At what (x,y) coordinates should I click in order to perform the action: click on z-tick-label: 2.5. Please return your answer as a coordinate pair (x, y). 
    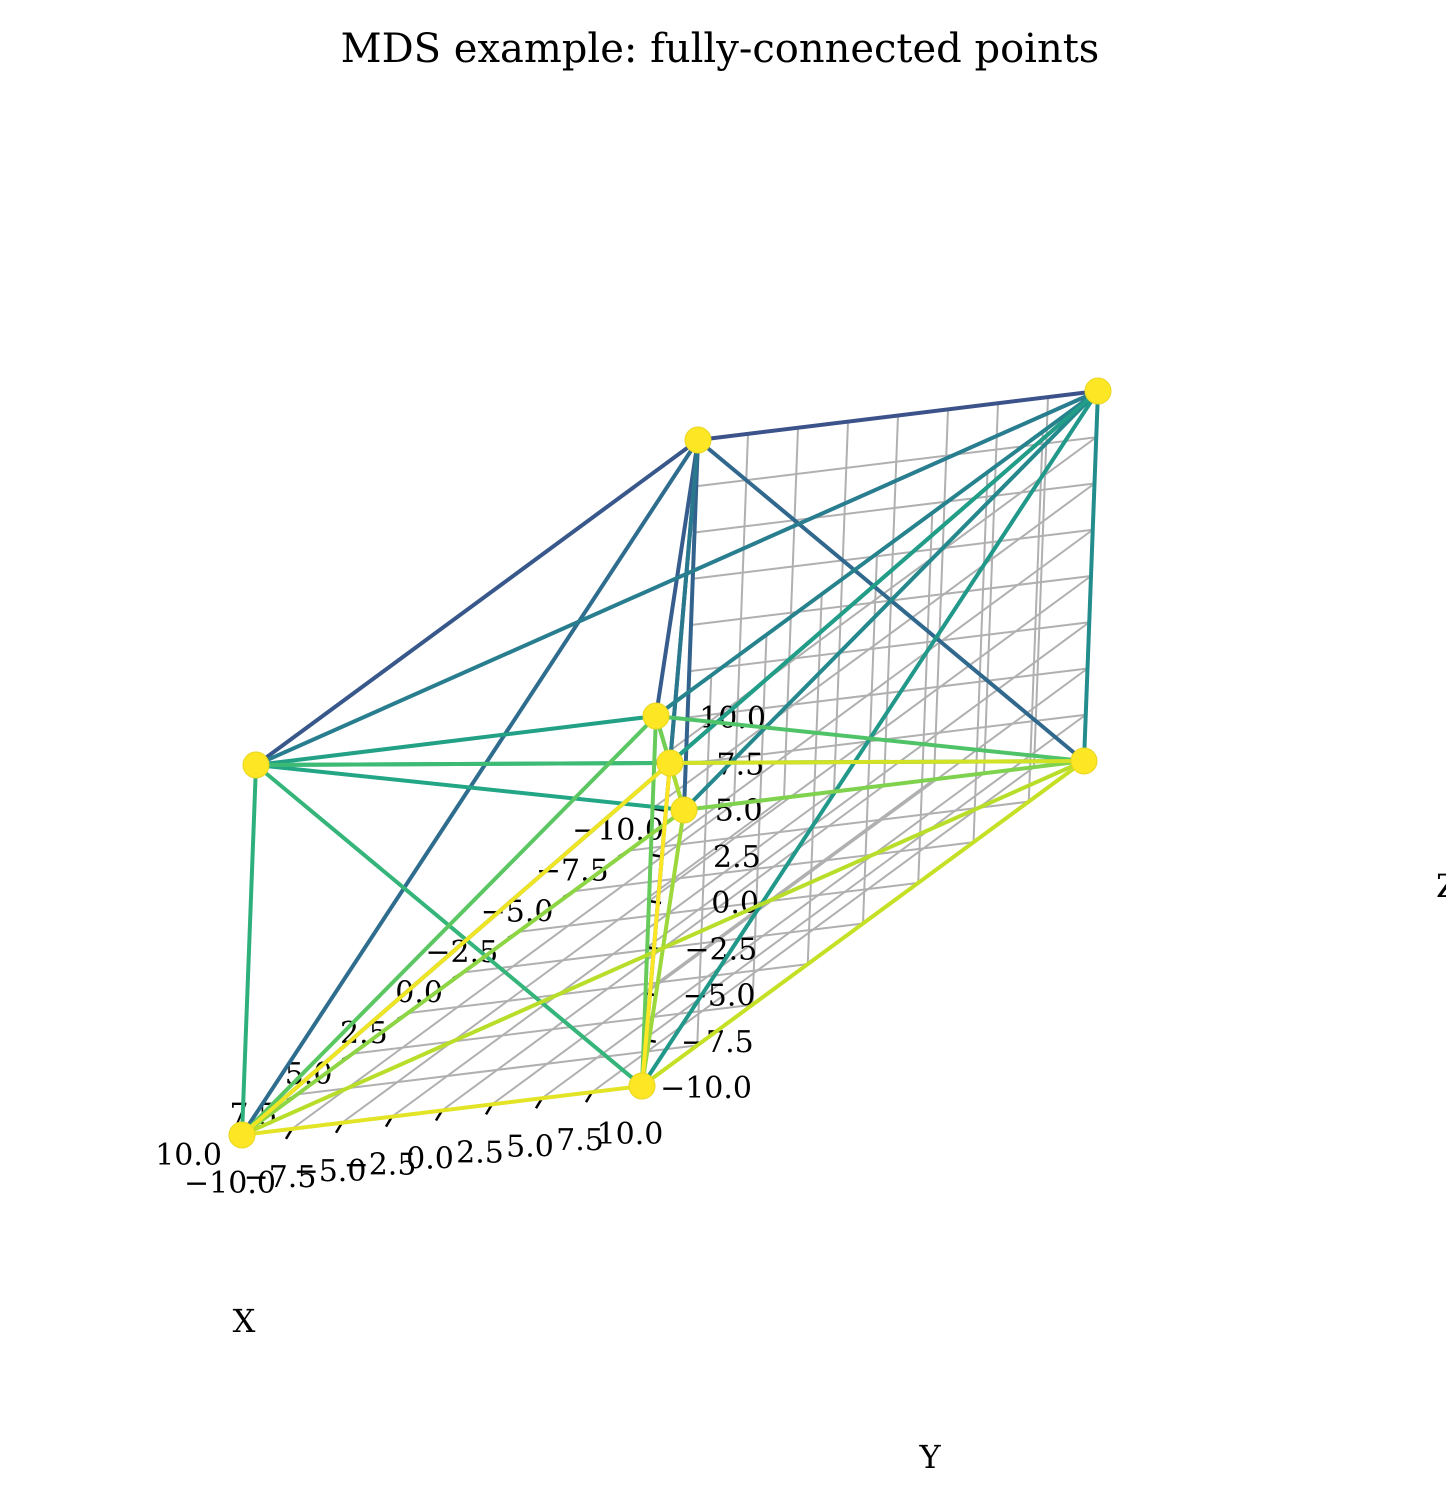
    Looking at the image, I should click on (737, 857).